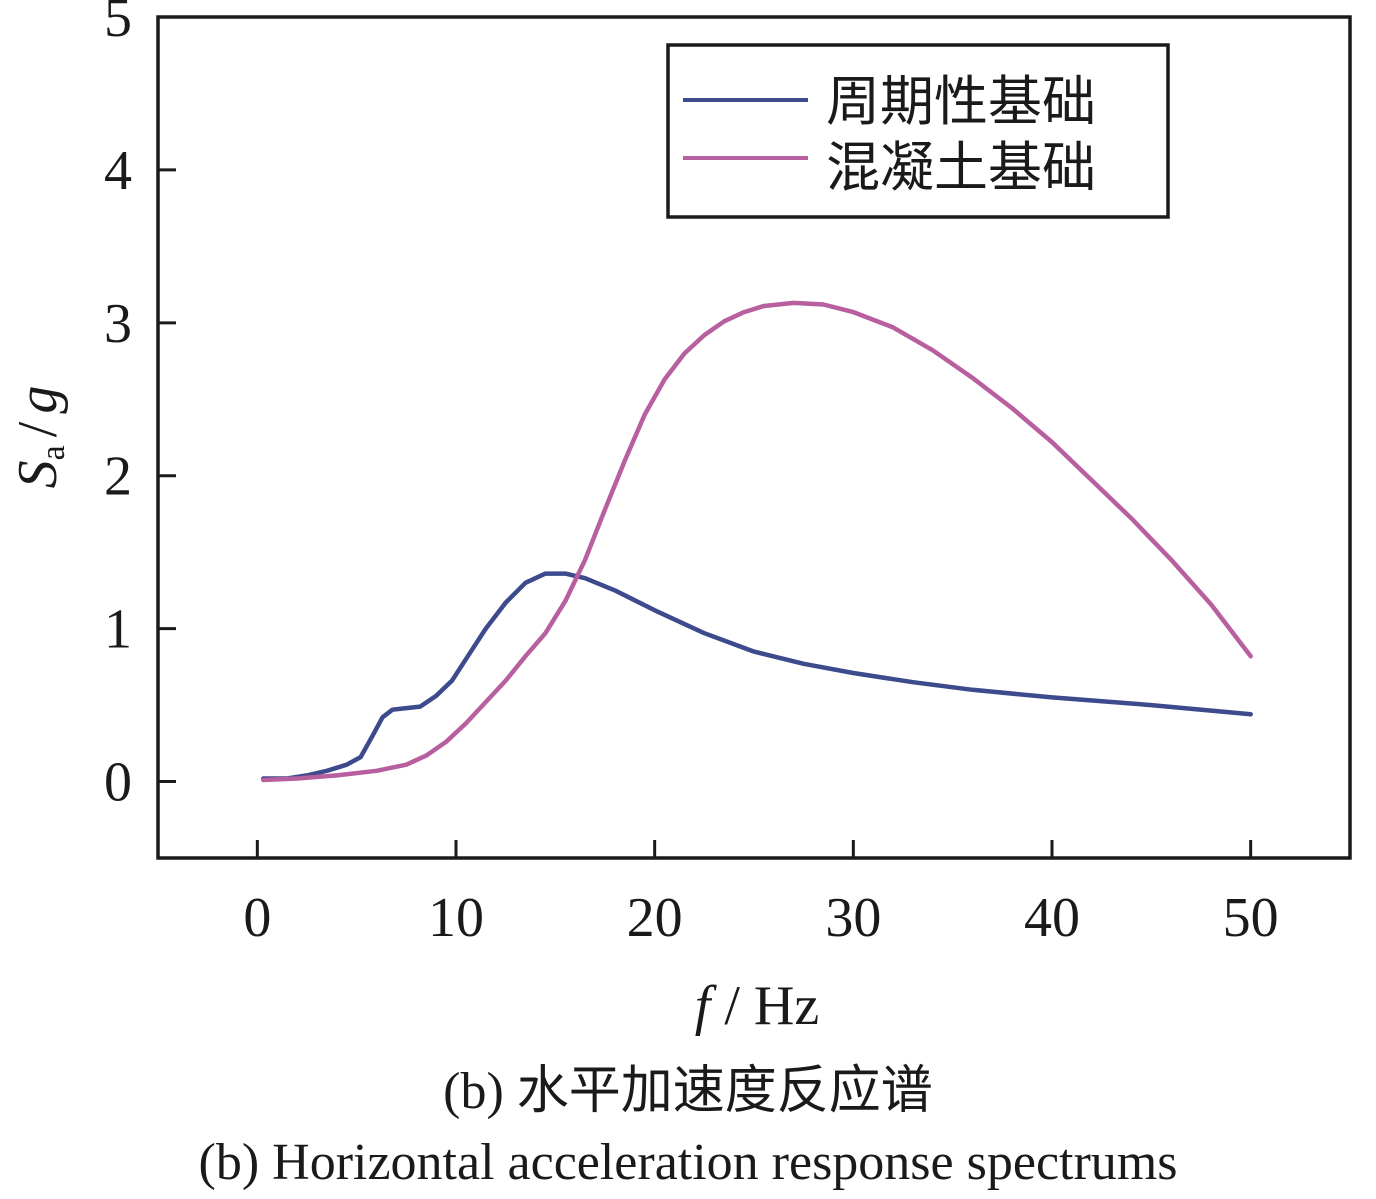 The width and height of the screenshot is (1376, 1199). Describe the element at coordinates (688, 1091) in the screenshot. I see `figure-caption-chinese: (b) 水平加速度反应谱` at that location.